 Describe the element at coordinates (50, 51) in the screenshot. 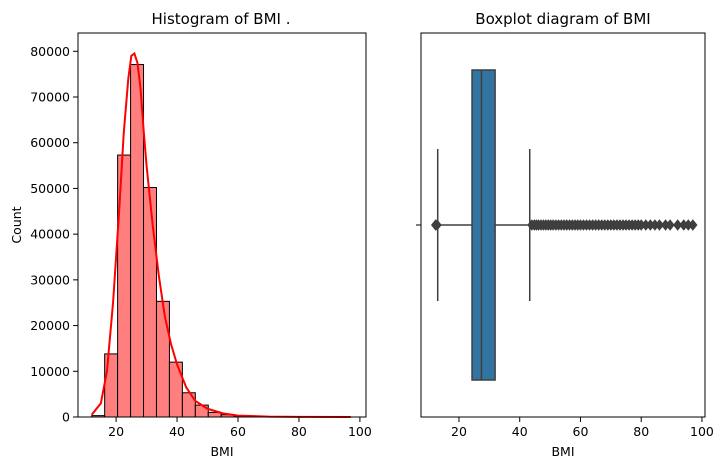

I see `histogram-y-tick-label: 80000` at that location.